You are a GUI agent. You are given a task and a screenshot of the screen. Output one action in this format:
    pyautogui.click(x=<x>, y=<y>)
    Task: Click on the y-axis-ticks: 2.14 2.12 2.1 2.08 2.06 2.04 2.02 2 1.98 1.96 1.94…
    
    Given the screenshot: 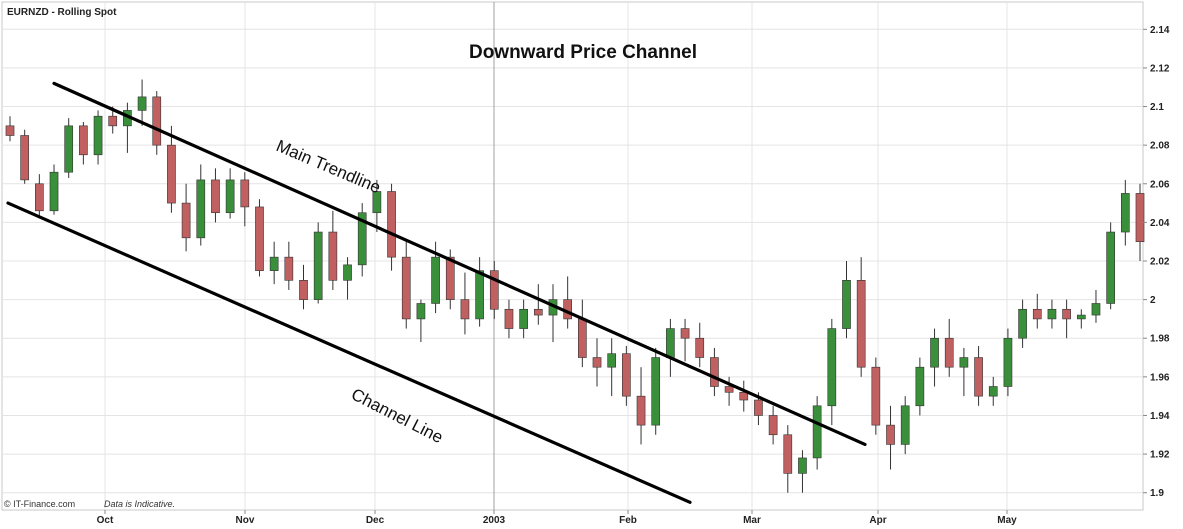 What is the action you would take?
    pyautogui.click(x=1156, y=262)
    